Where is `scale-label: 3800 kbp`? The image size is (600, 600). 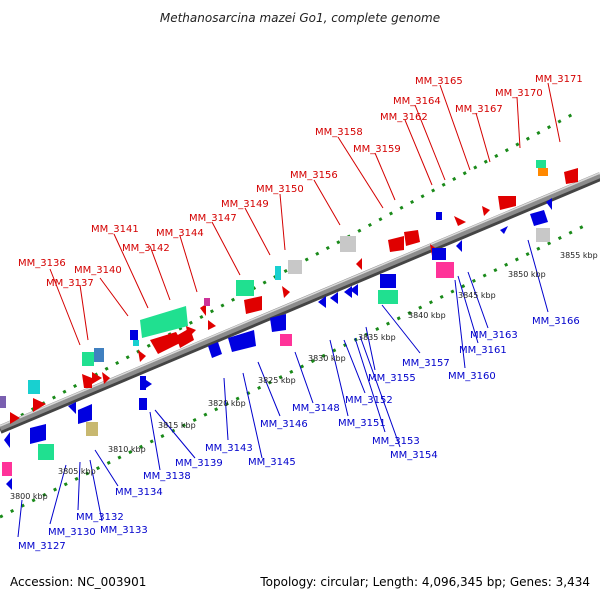 scale-label: 3800 kbp is located at coordinates (29, 496).